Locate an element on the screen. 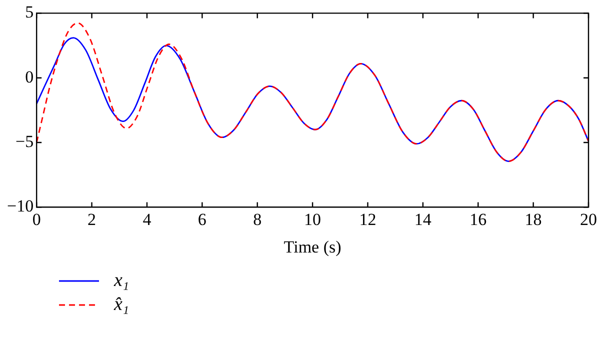 Image resolution: width=600 pixels, height=347 pixels. x-tick-label: 20 is located at coordinates (588, 219).